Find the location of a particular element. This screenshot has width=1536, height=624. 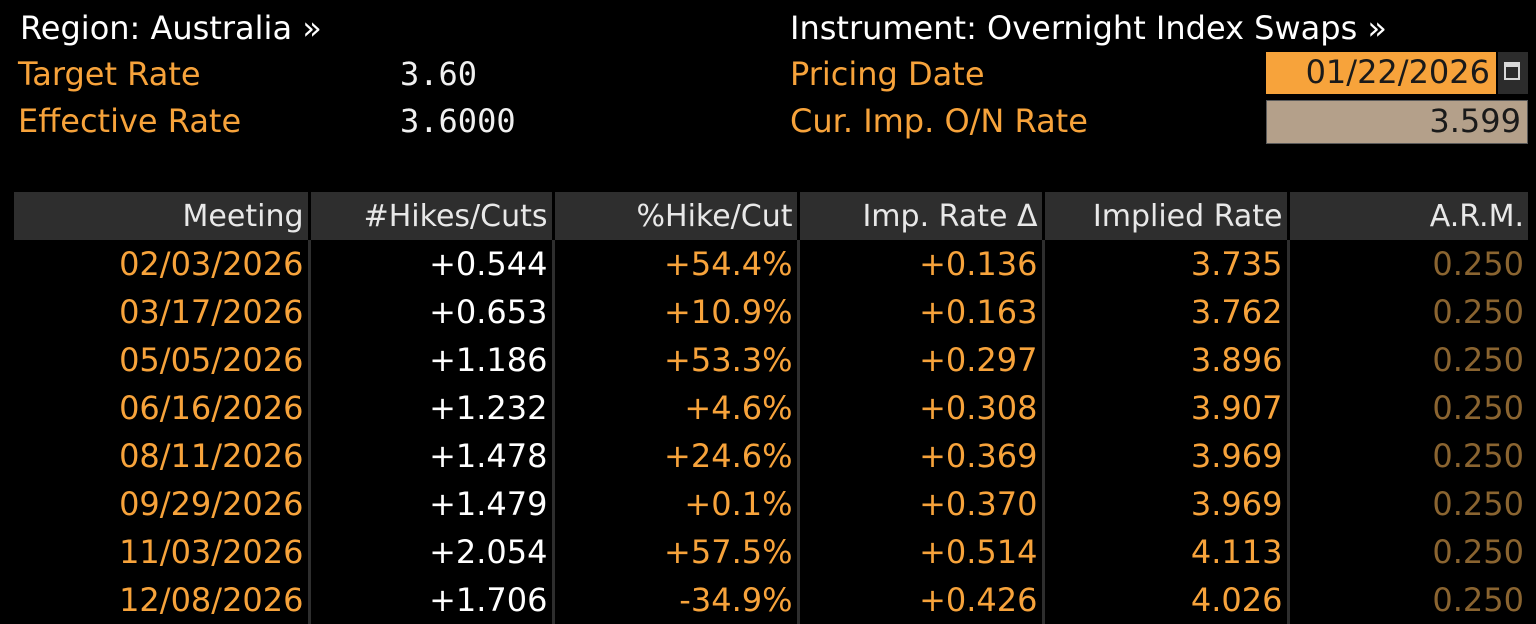

meeting-date-cell: 08/11/2026 is located at coordinates (162, 456).